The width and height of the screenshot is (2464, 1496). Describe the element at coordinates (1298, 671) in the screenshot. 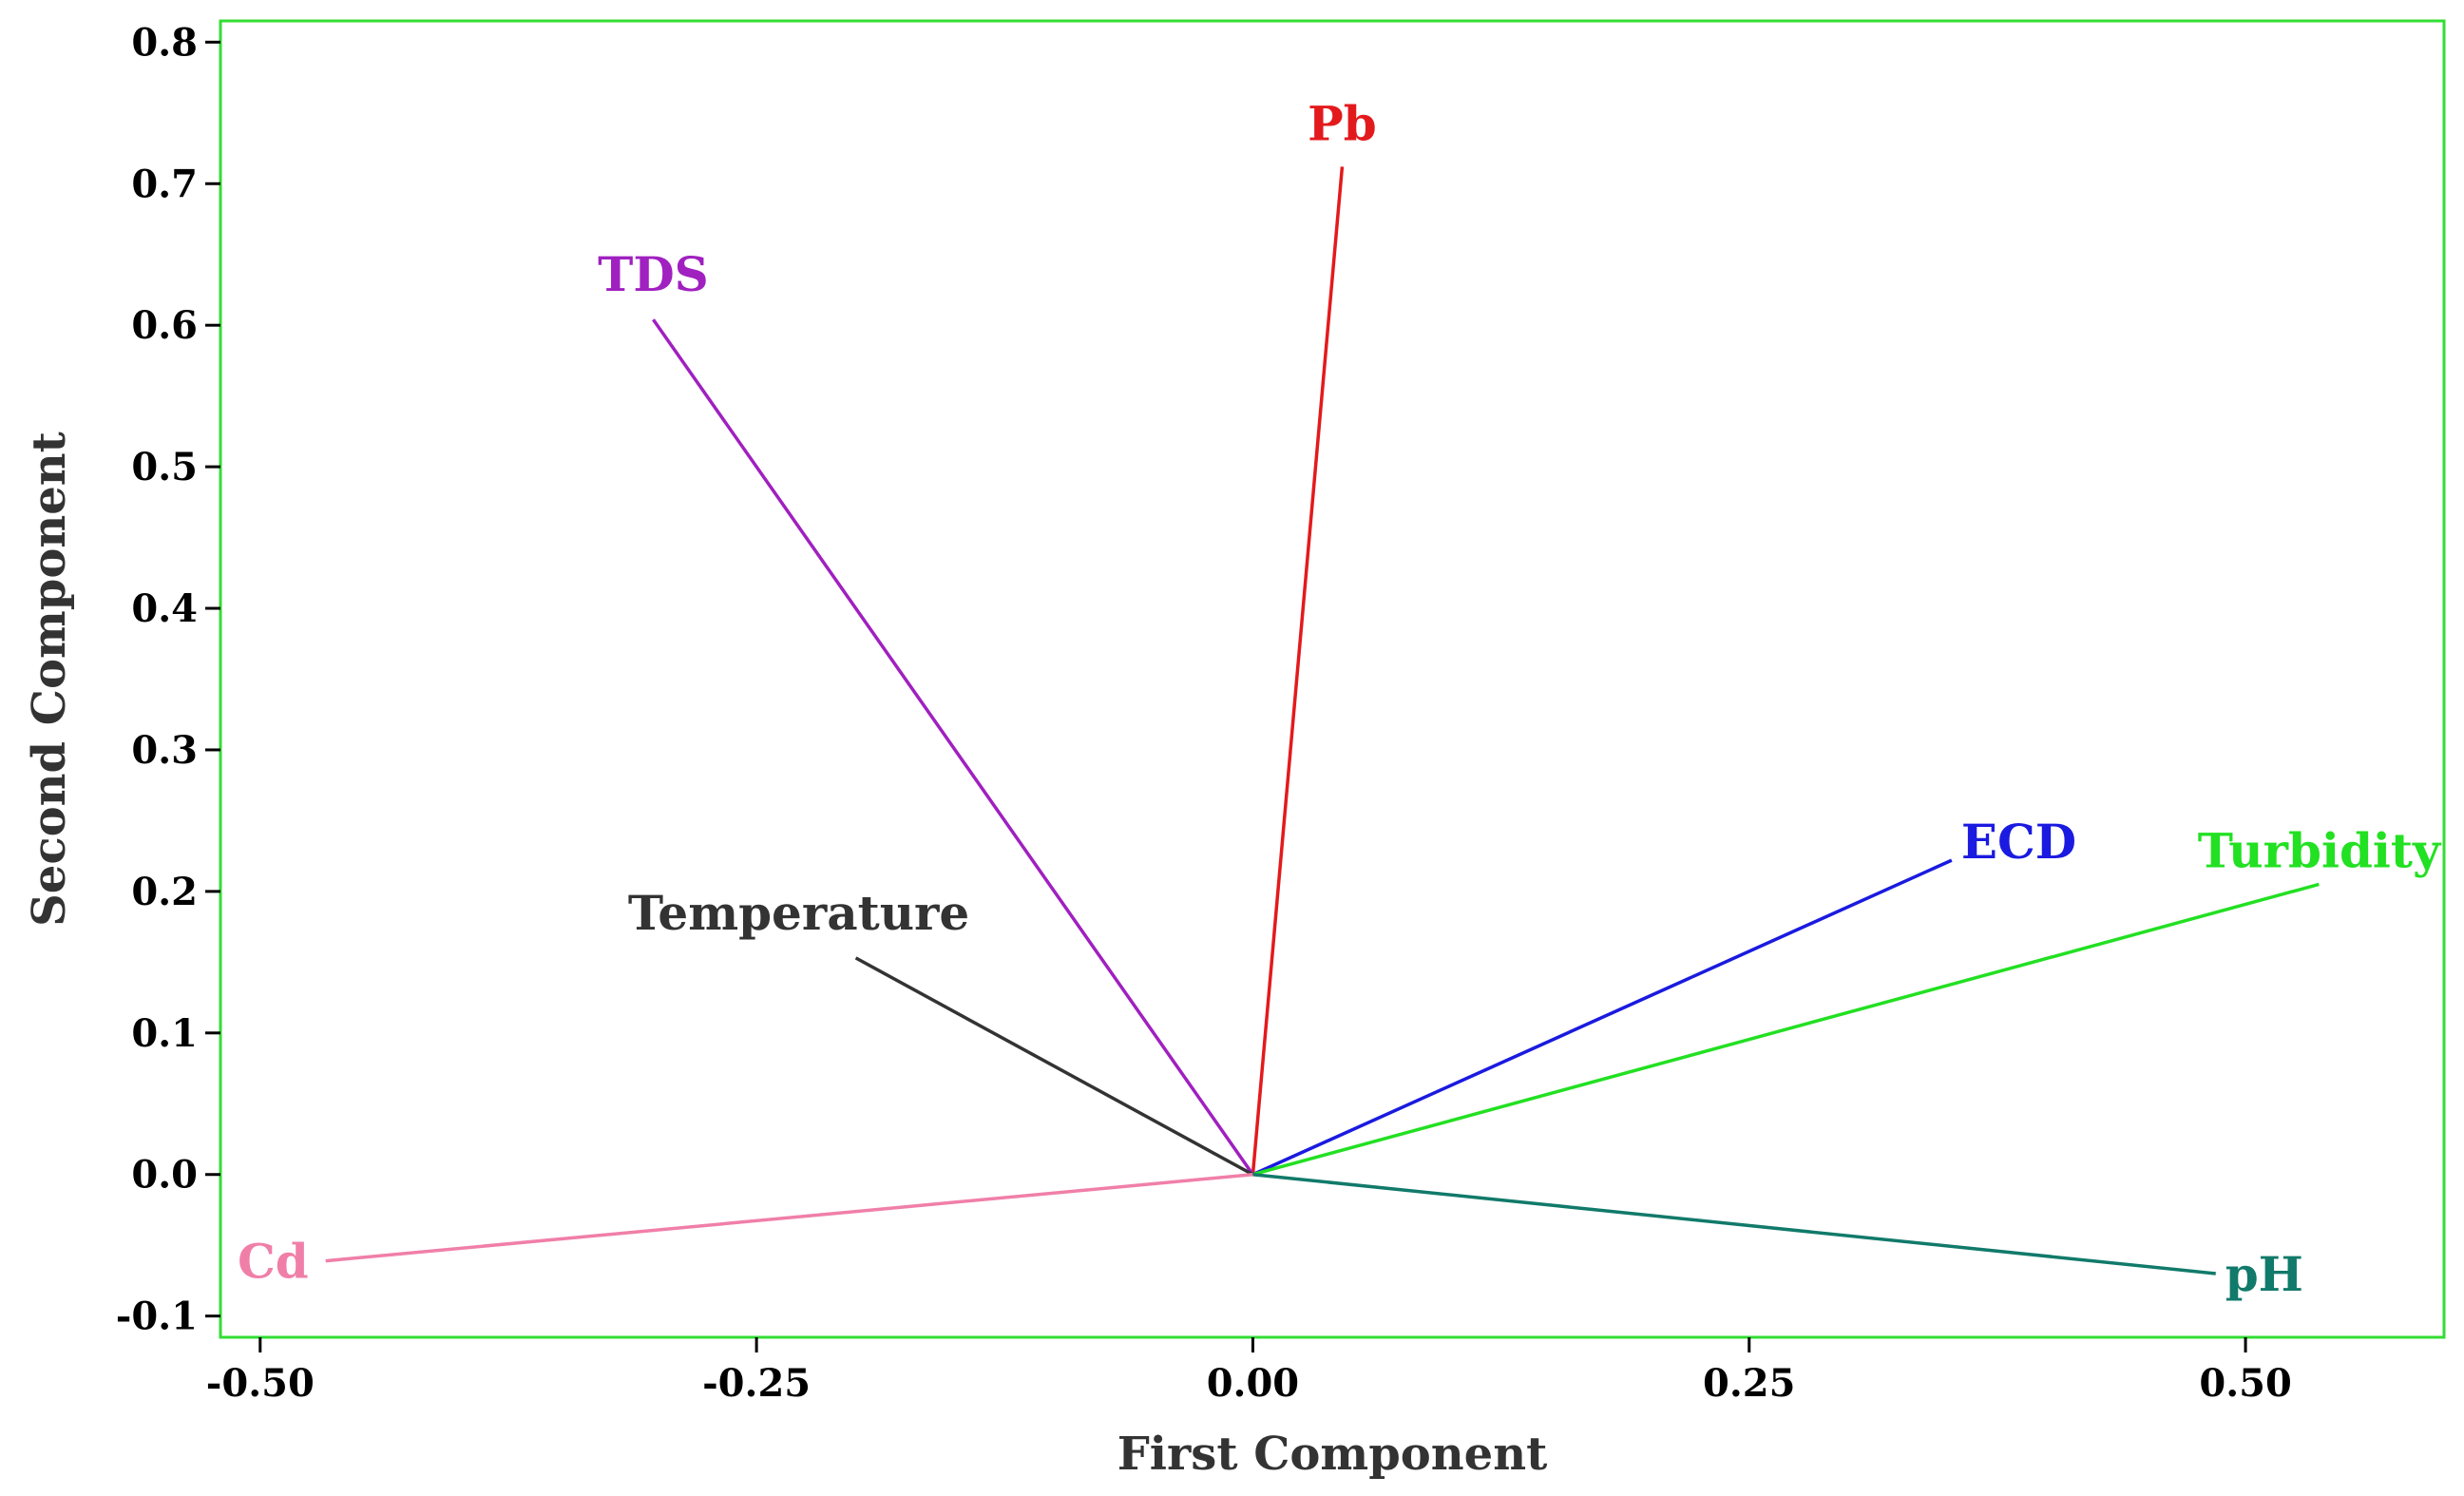

I see `vector-line-pb` at that location.